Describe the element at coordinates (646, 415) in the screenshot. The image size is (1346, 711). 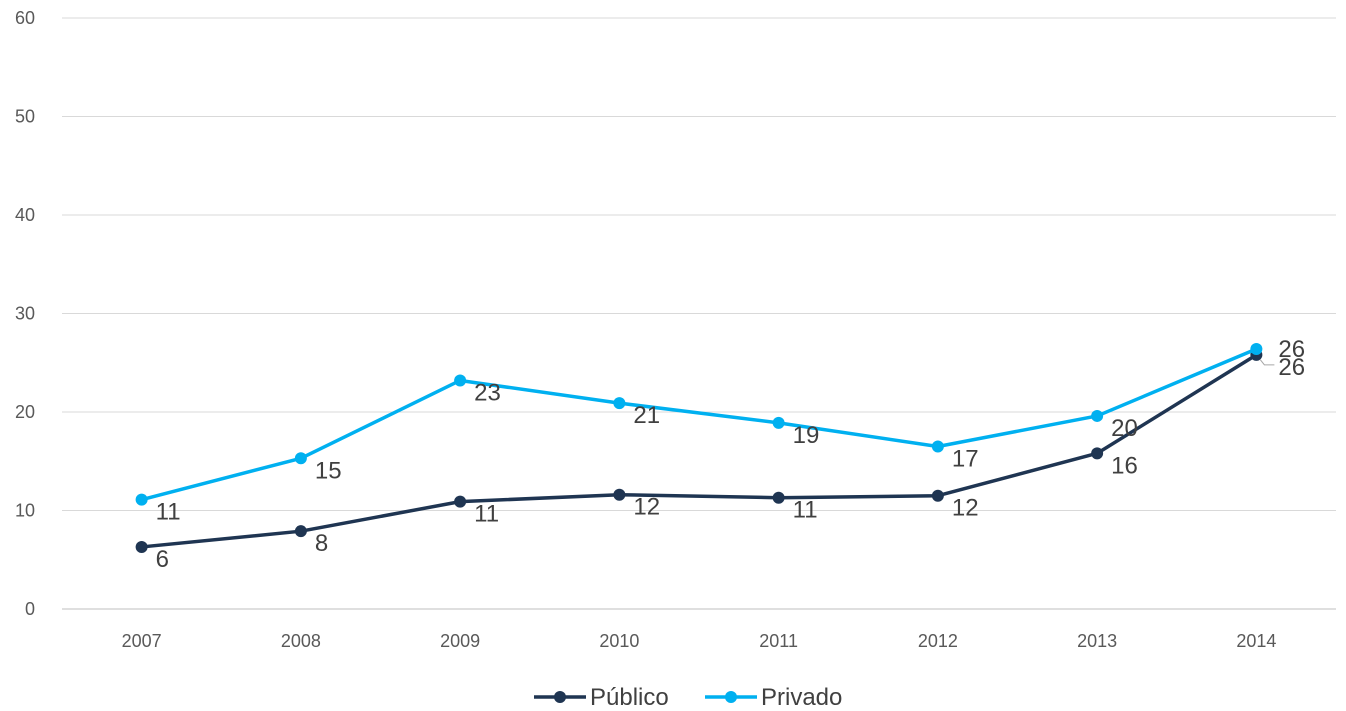
I see `data-label: 21` at that location.